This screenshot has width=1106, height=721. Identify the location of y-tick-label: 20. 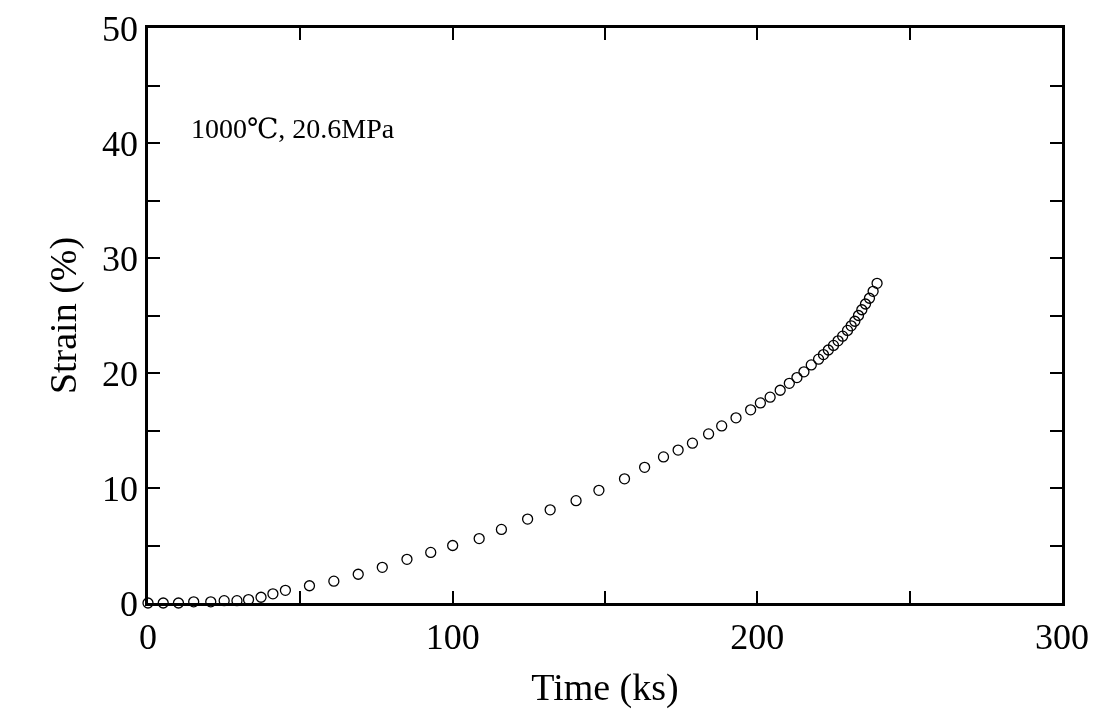
(120, 373).